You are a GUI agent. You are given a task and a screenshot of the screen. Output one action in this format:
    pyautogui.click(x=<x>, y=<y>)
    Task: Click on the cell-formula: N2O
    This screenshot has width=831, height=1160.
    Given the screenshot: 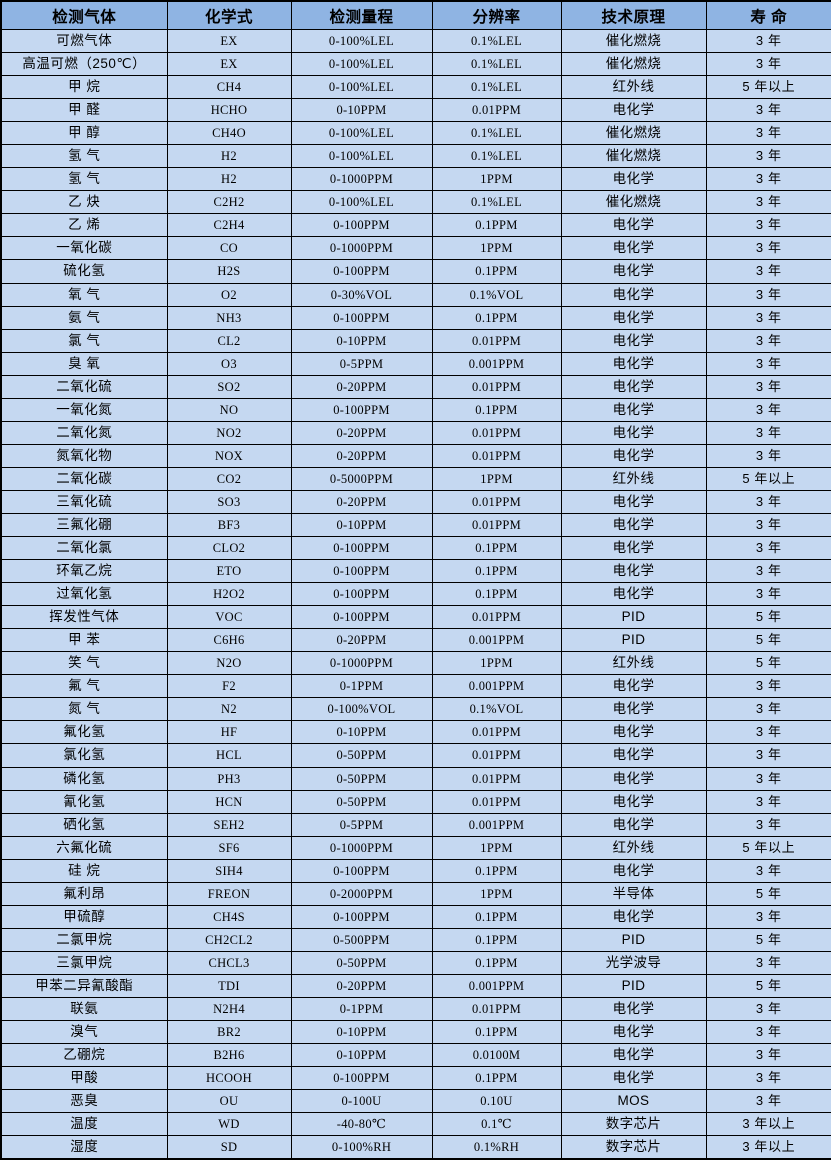 What is the action you would take?
    pyautogui.click(x=229, y=663)
    